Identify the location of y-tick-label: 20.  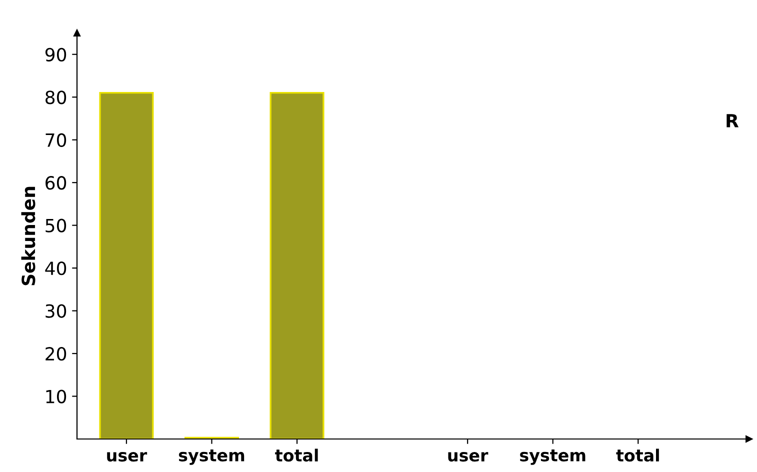
(56, 353).